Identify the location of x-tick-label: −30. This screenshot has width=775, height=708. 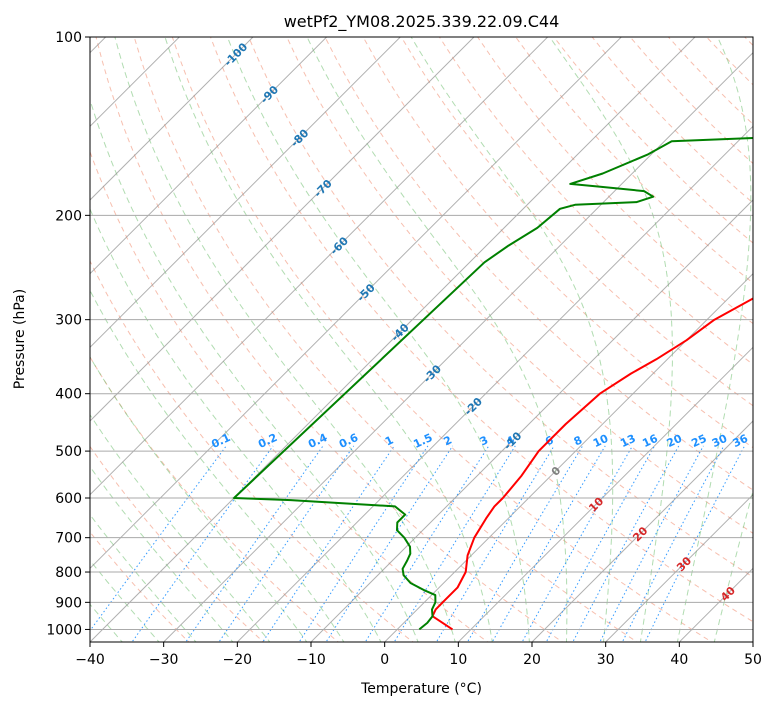
(164, 660).